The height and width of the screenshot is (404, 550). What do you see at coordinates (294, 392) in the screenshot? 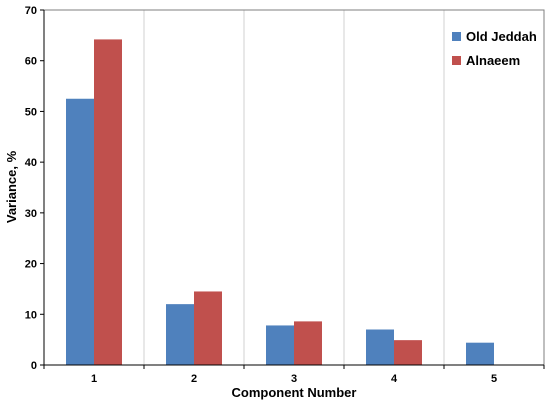
I see `x-axis-title: Component Number` at bounding box center [294, 392].